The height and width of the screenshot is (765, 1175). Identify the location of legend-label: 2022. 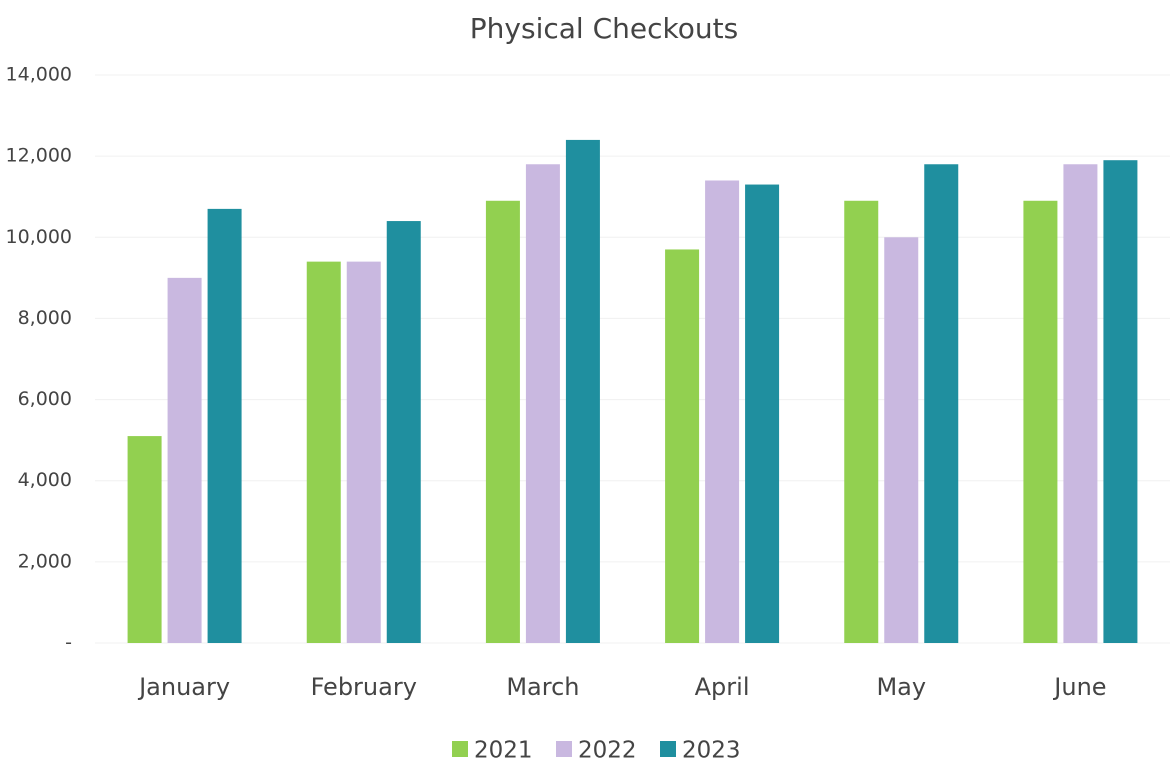
(607, 751).